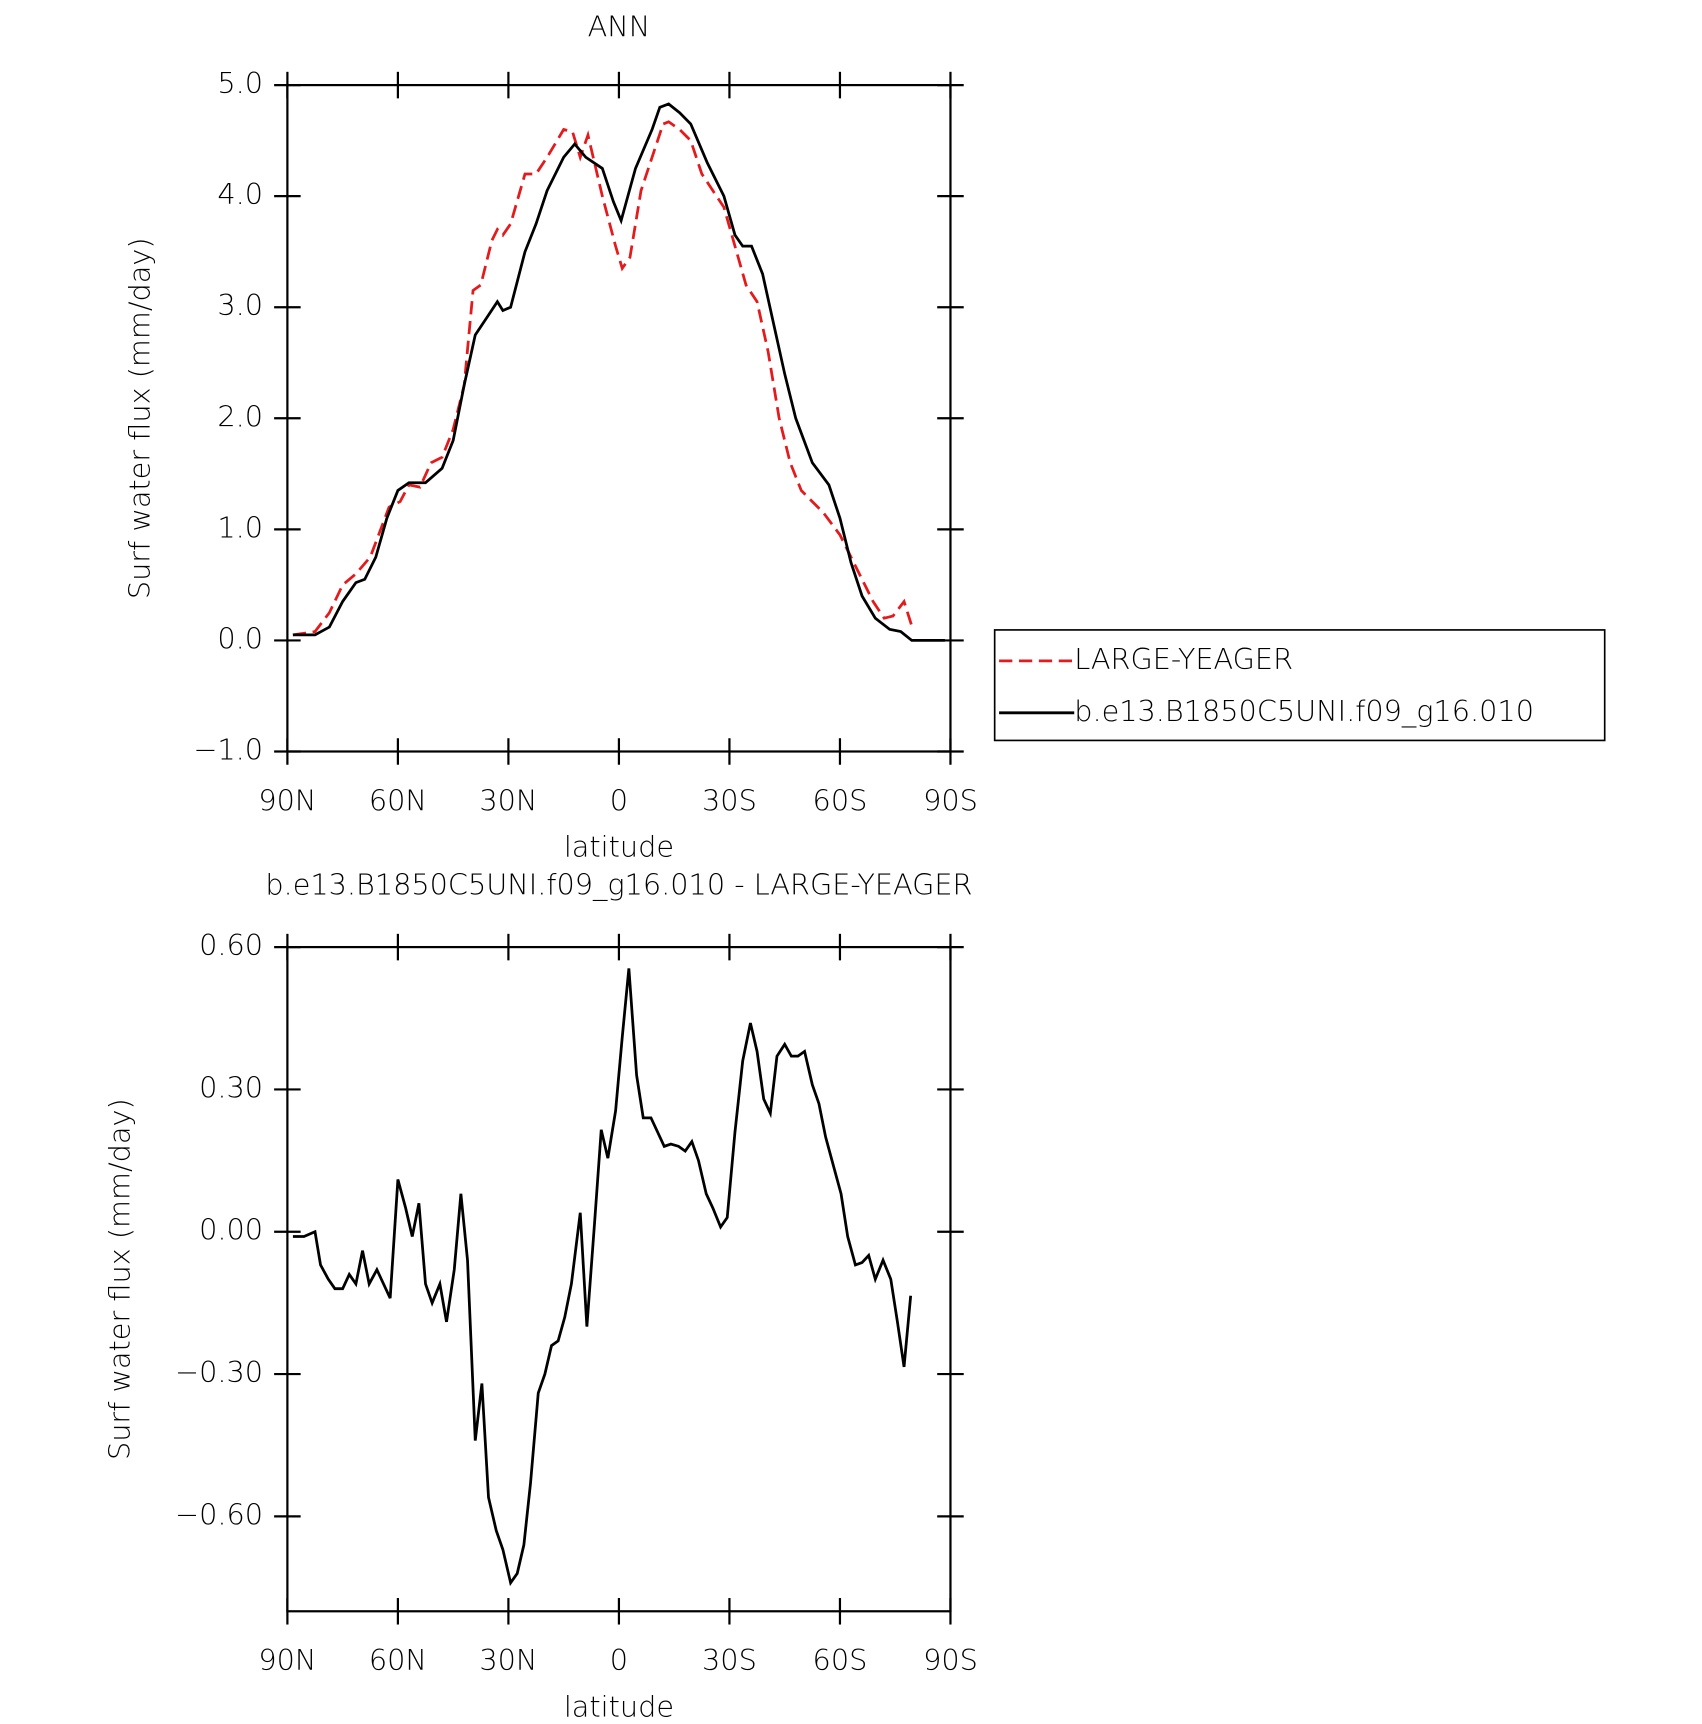 The height and width of the screenshot is (1724, 1702). Describe the element at coordinates (240, 638) in the screenshot. I see `y-tick-label: 0.0` at that location.